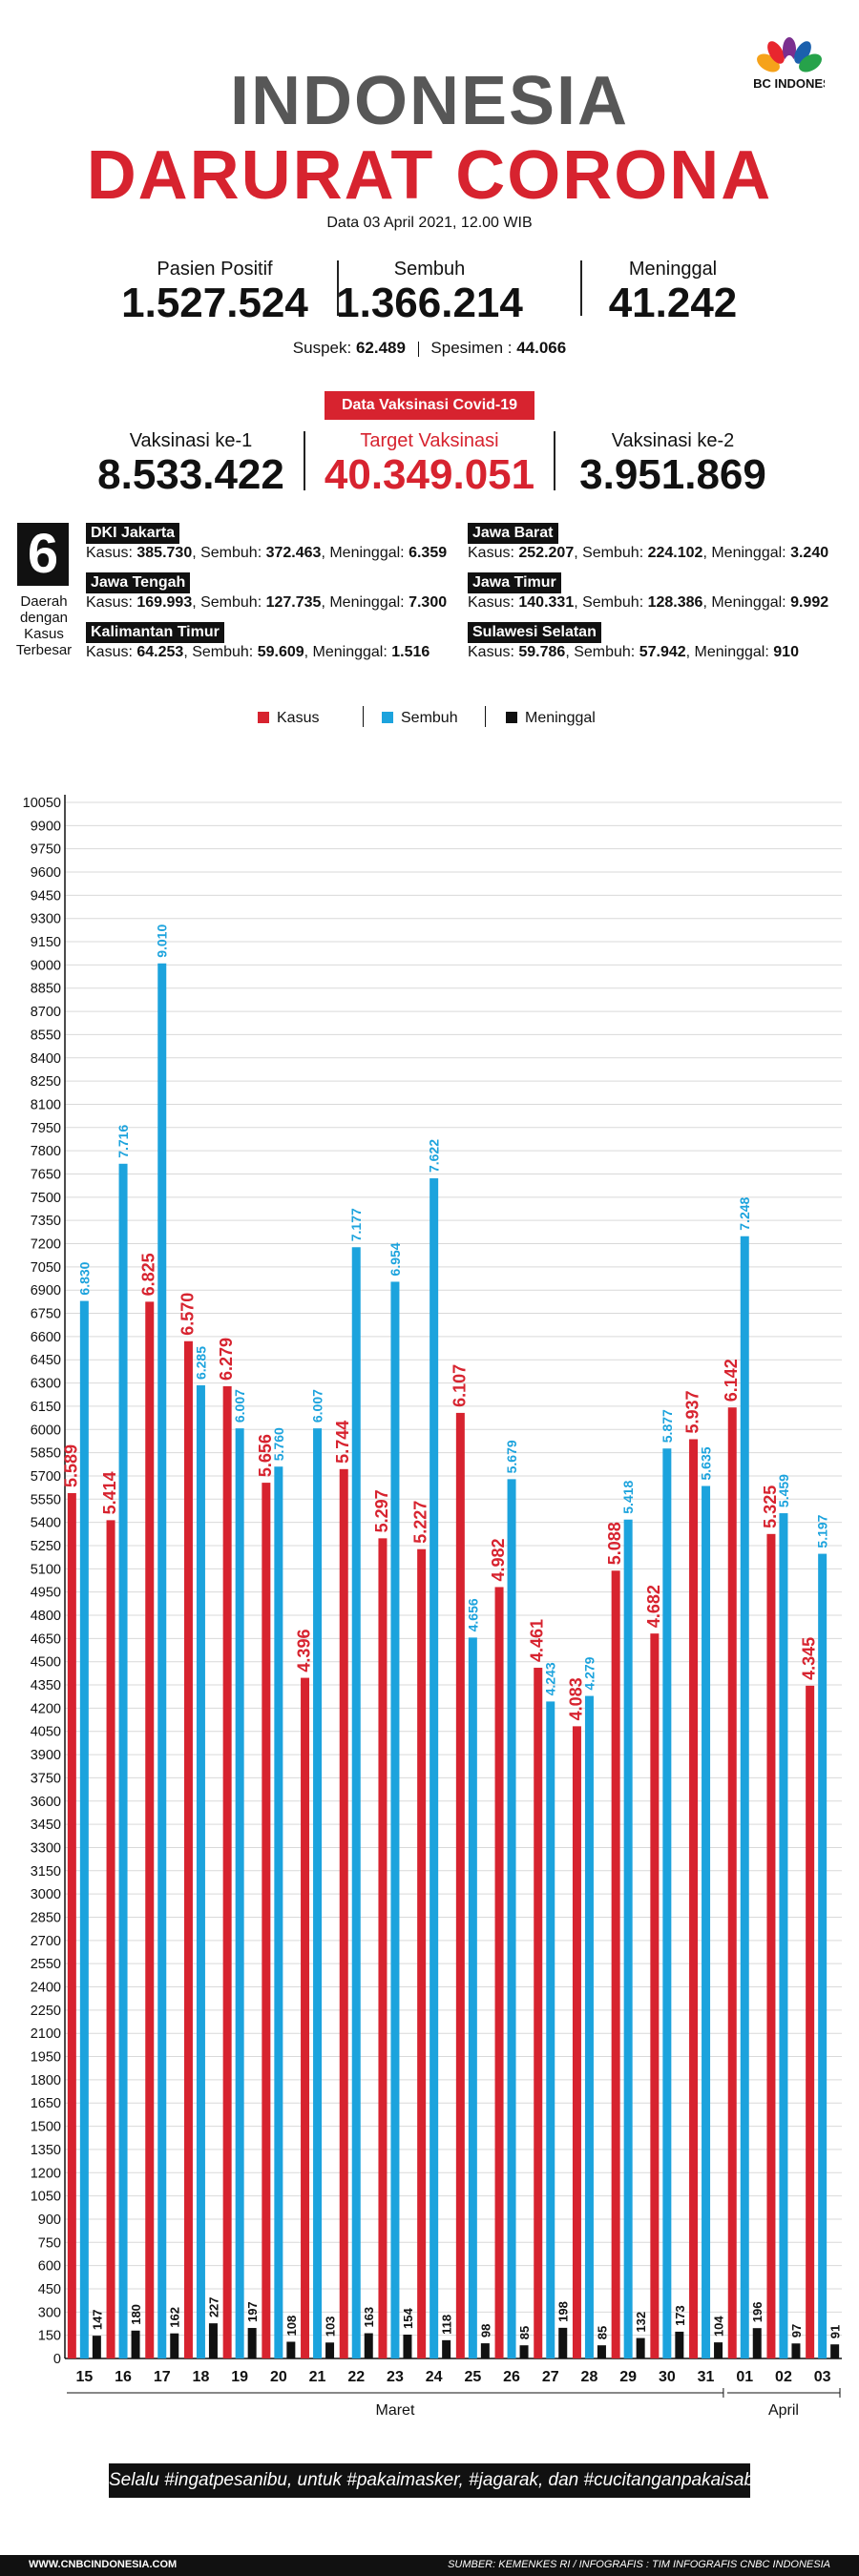 The height and width of the screenshot is (2576, 859). I want to click on y-tick-label: 5100, so click(46, 1569).